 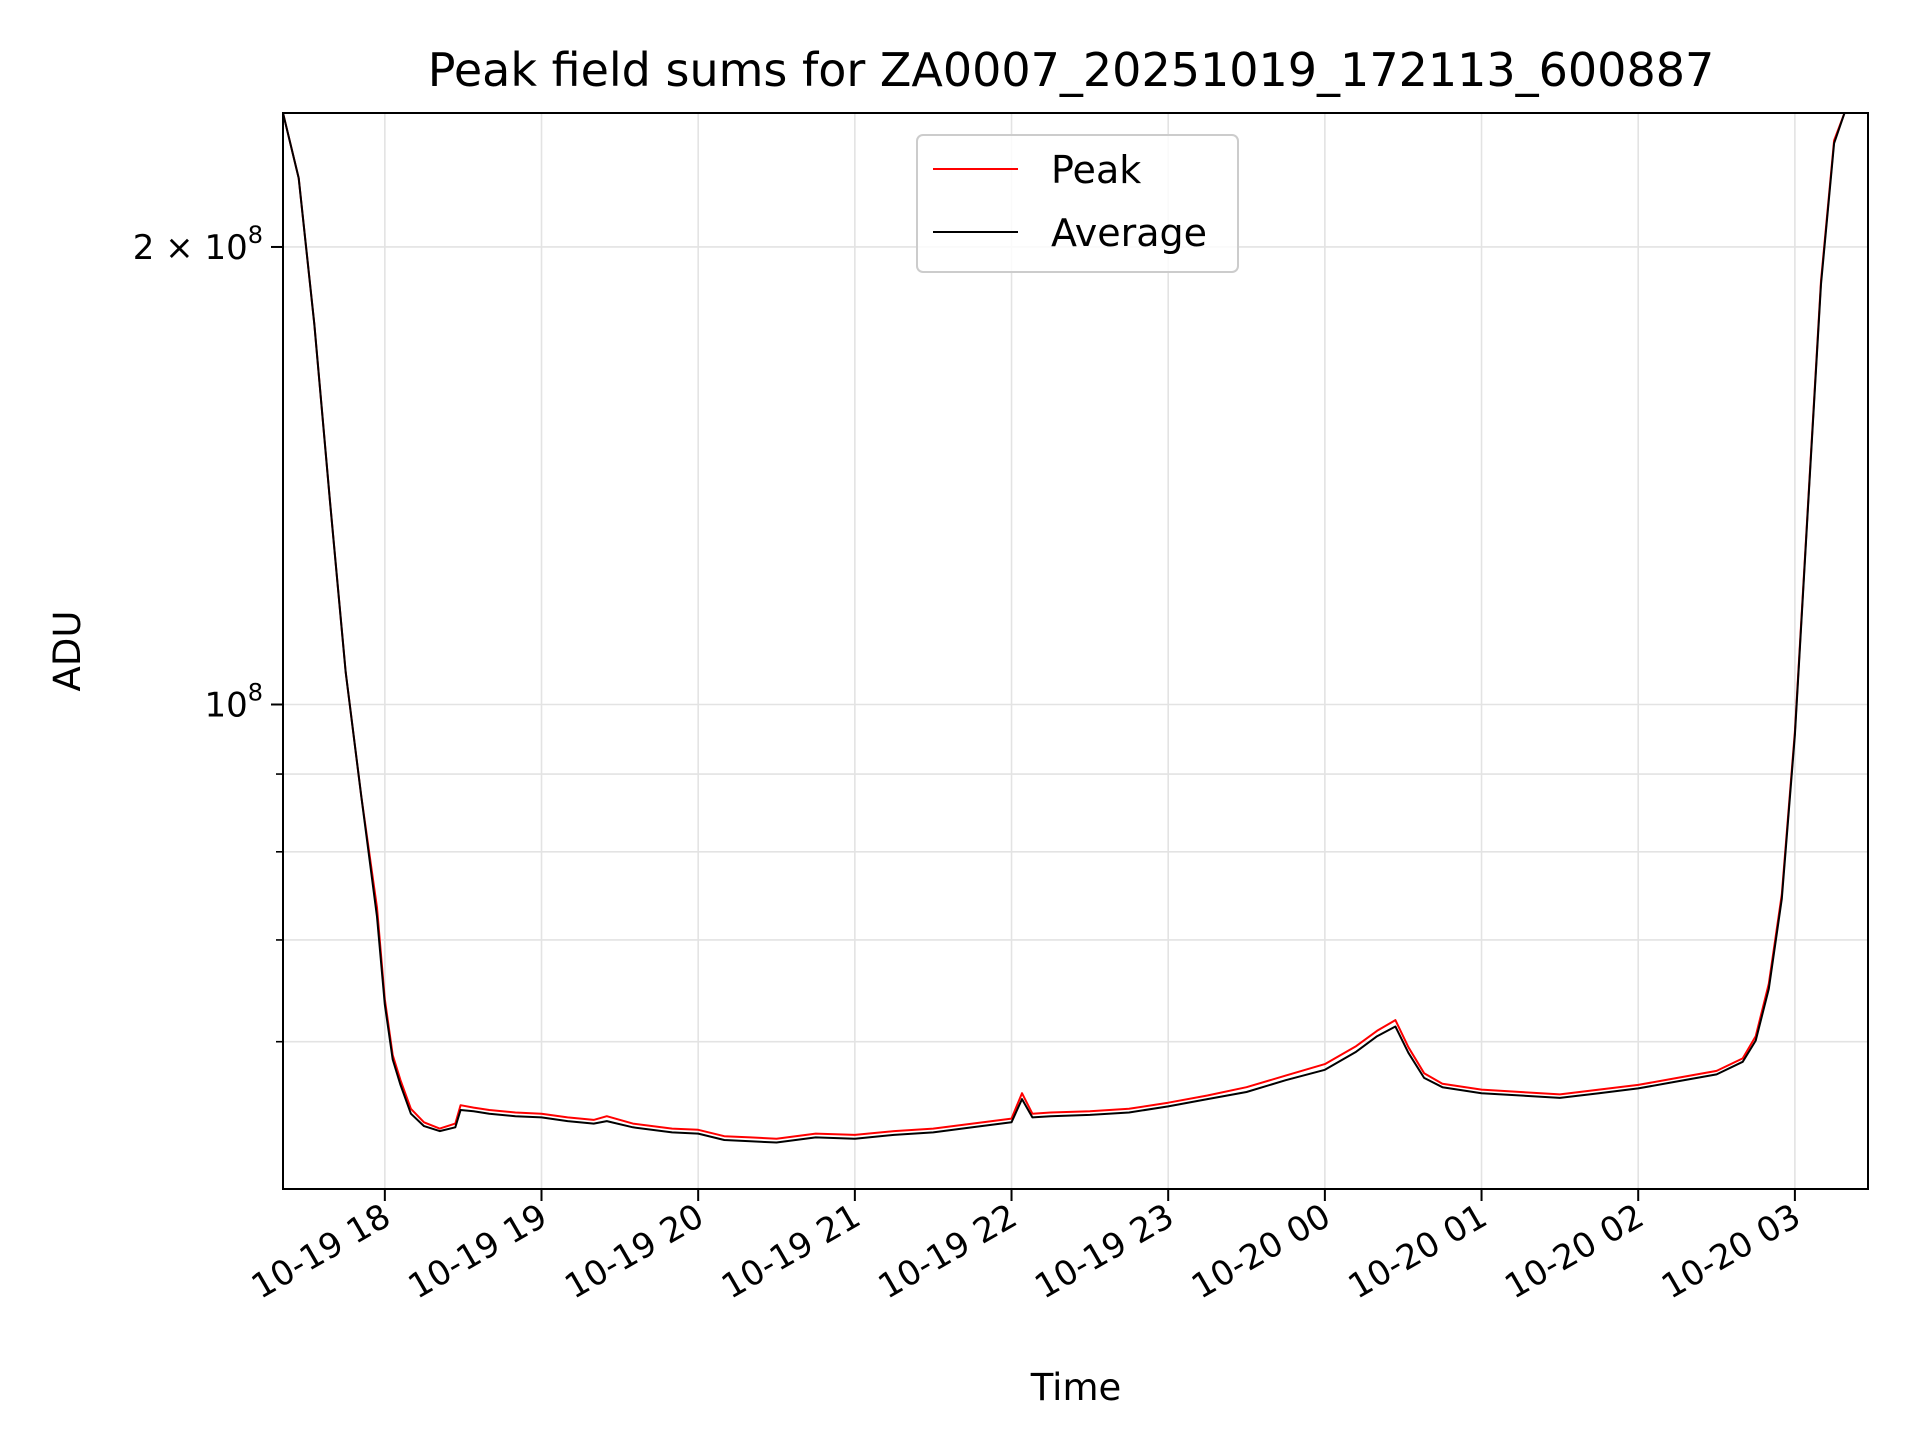 I want to click on y-axis-label: ADU, so click(x=67, y=651).